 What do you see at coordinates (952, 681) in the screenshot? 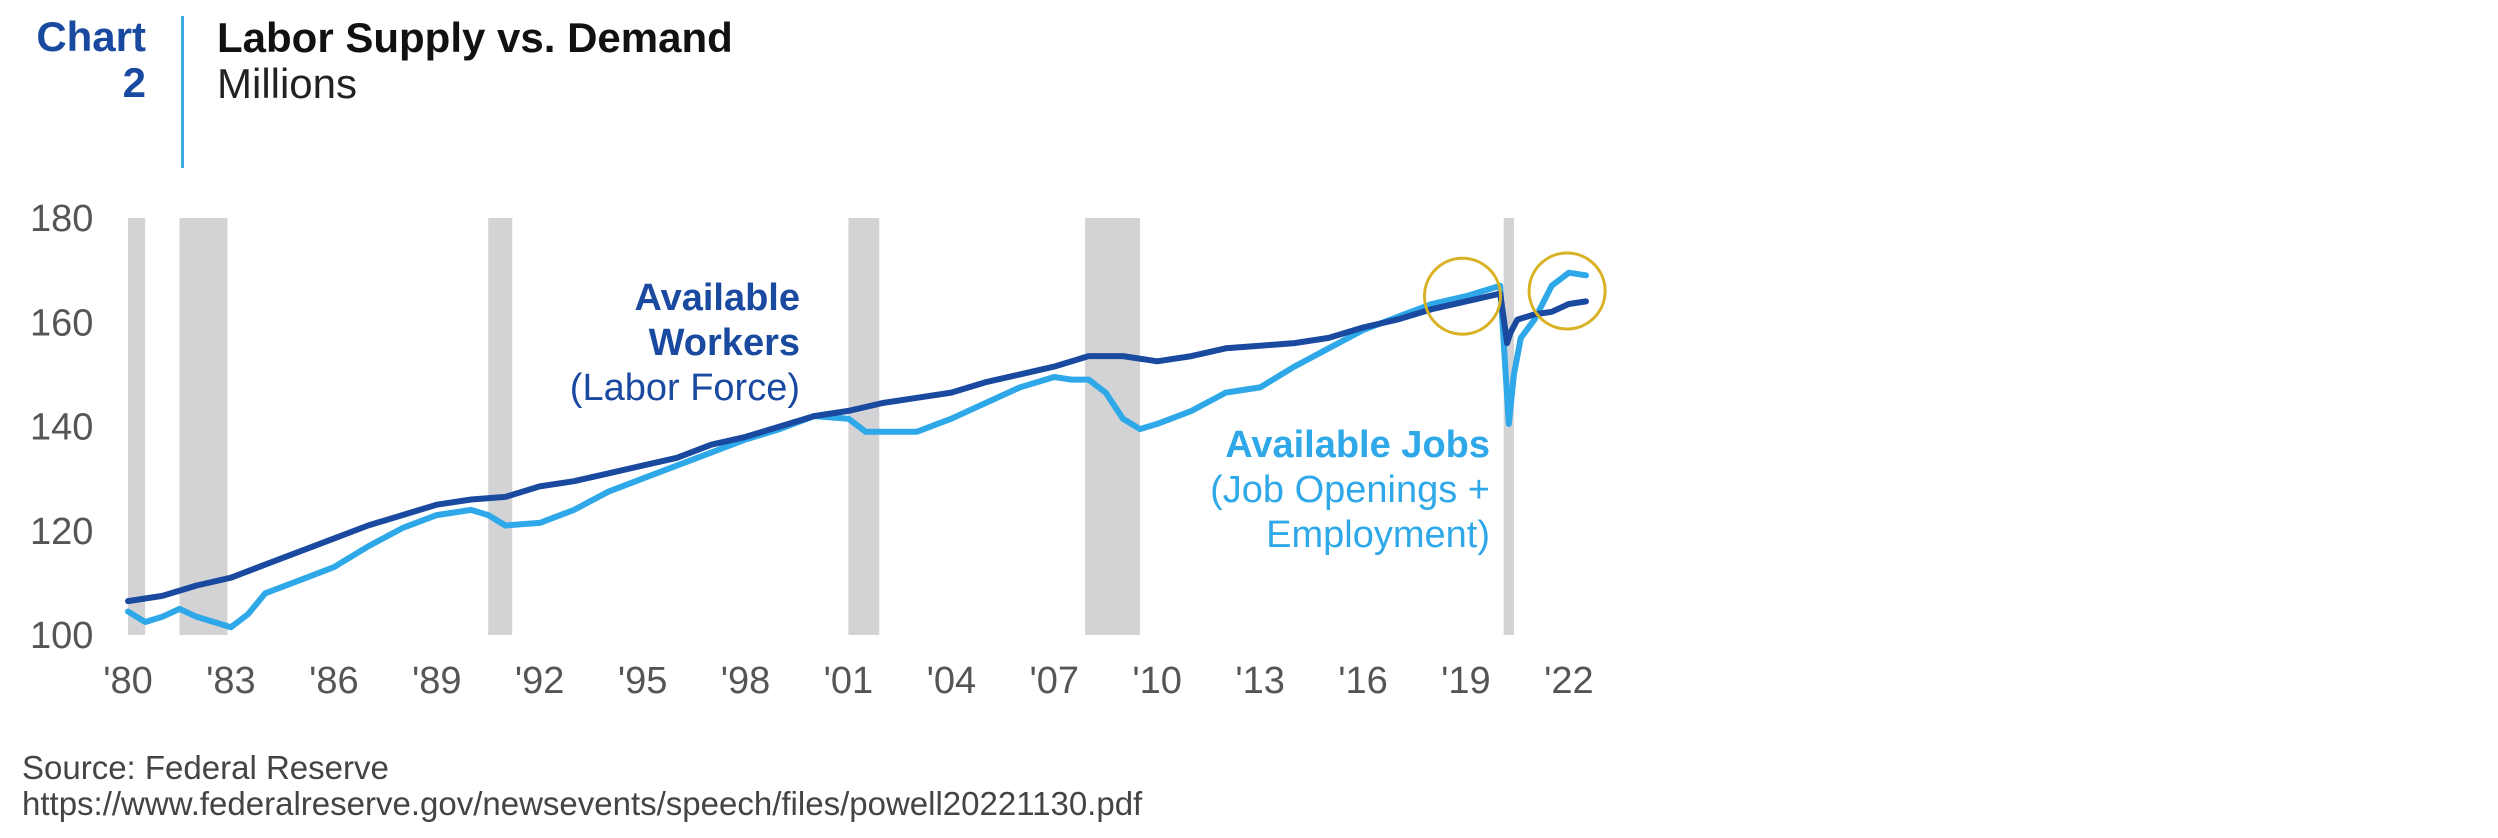
I see `x-tick-label-8: '04` at bounding box center [952, 681].